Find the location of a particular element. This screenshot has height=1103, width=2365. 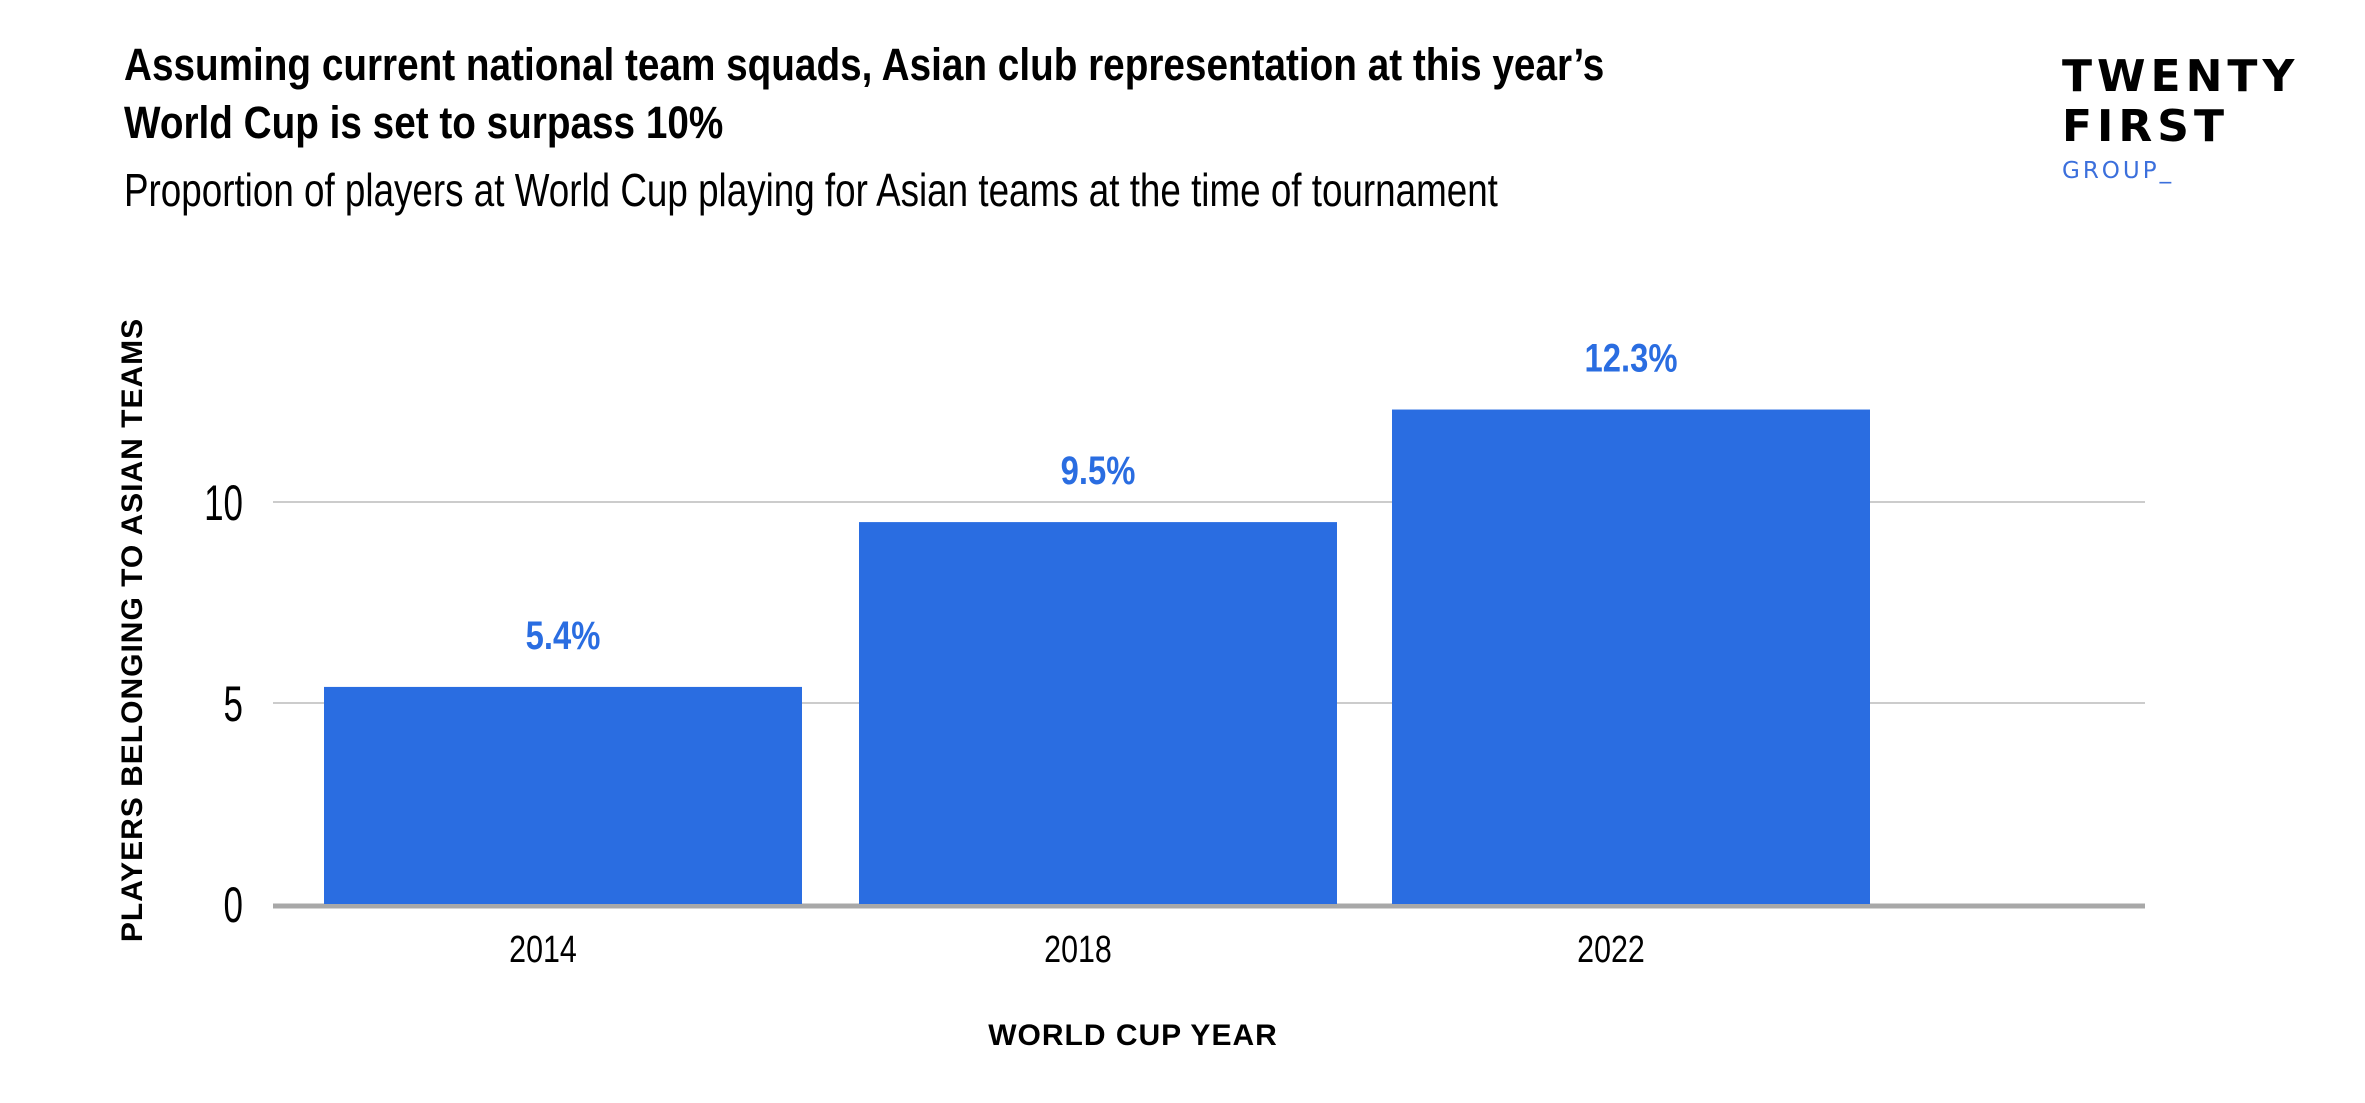

y-tick-label: 5 is located at coordinates (233, 705).